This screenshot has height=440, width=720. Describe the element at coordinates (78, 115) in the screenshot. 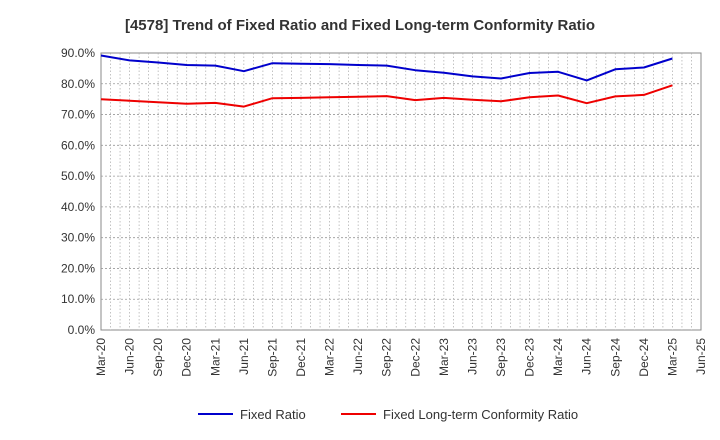

I see `y-tick-label: 70.0%` at that location.